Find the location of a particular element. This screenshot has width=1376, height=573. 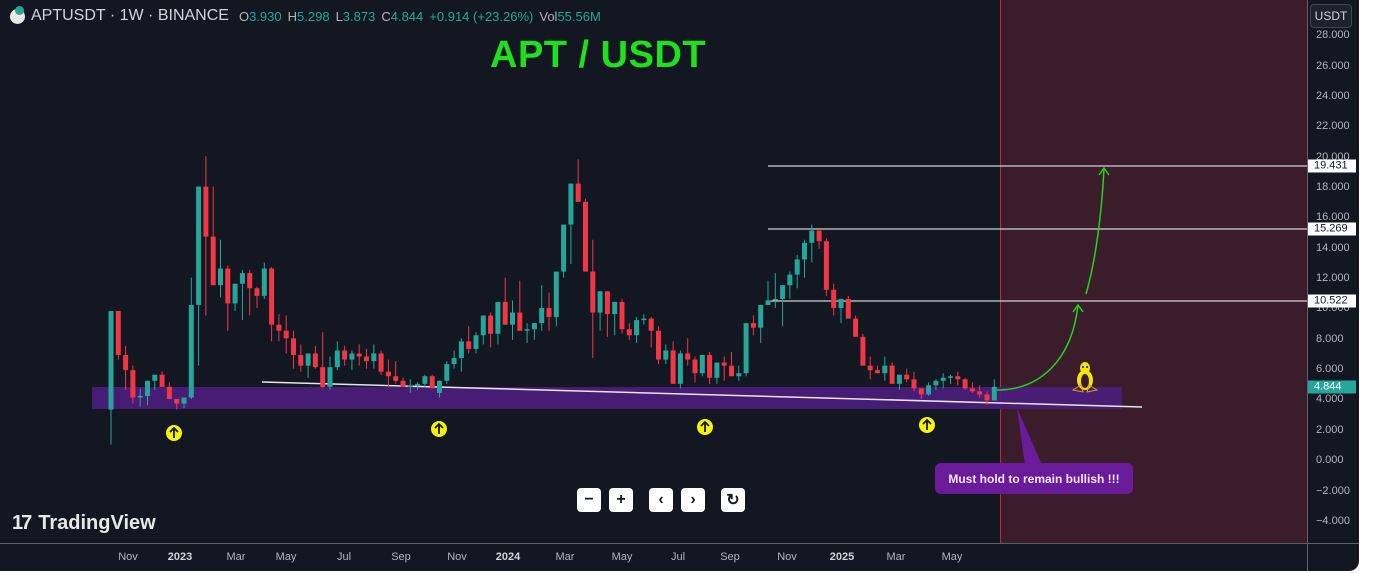

close-key: C is located at coordinates (386, 16).